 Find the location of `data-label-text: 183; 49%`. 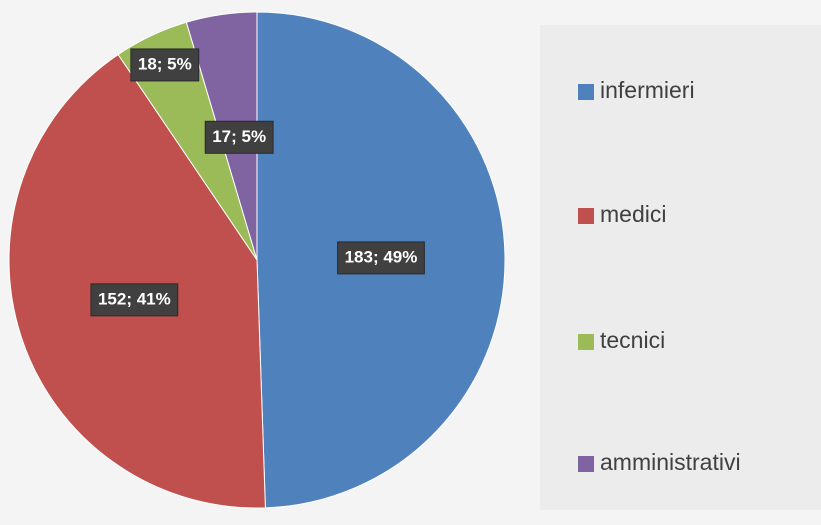

data-label-text: 183; 49% is located at coordinates (381, 256).